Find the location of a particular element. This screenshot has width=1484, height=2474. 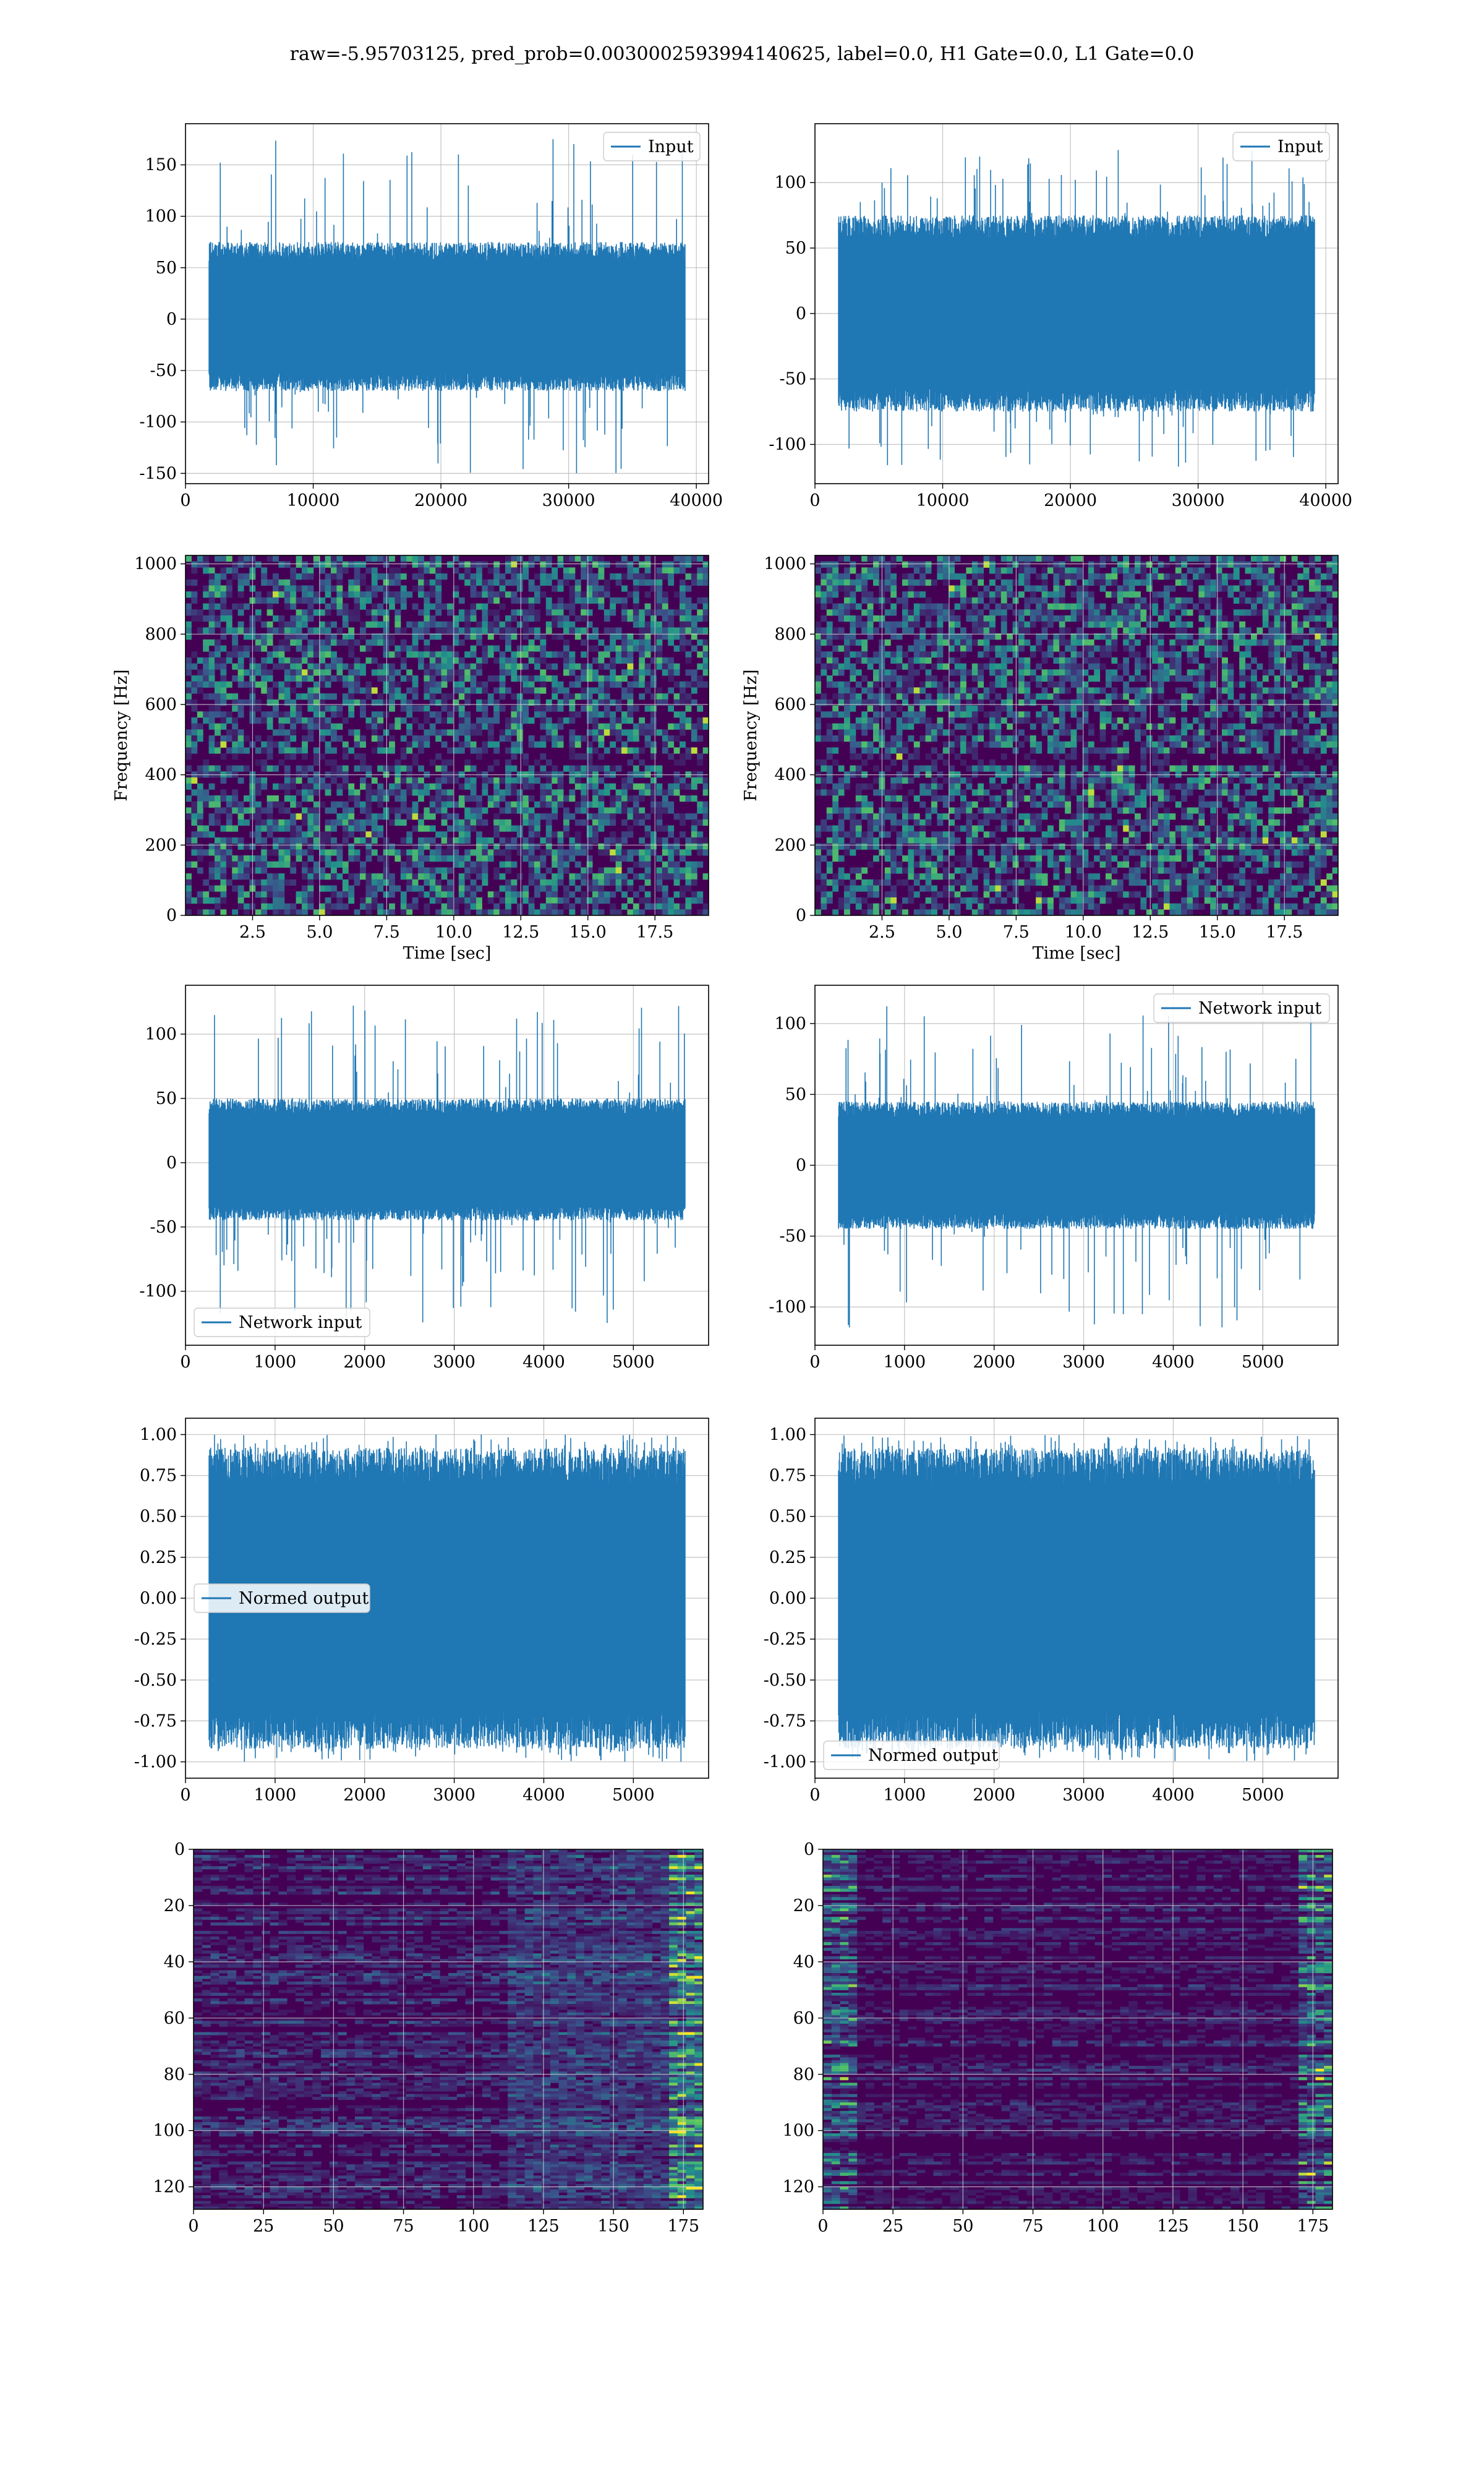

series-line-network-input is located at coordinates (447, 1164).